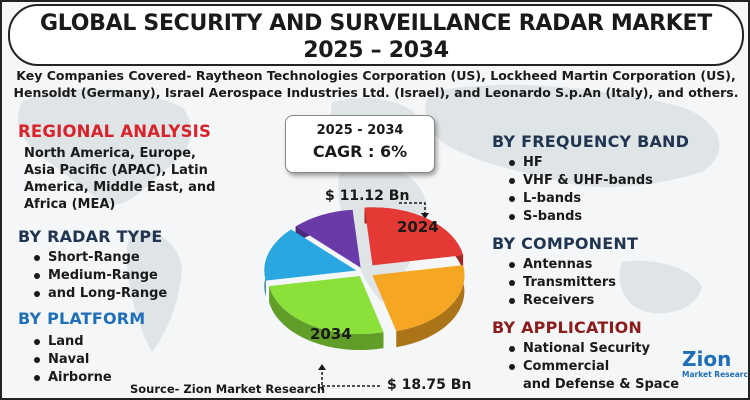 The width and height of the screenshot is (750, 400). What do you see at coordinates (331, 334) in the screenshot?
I see `pie-label-2034: 2034` at bounding box center [331, 334].